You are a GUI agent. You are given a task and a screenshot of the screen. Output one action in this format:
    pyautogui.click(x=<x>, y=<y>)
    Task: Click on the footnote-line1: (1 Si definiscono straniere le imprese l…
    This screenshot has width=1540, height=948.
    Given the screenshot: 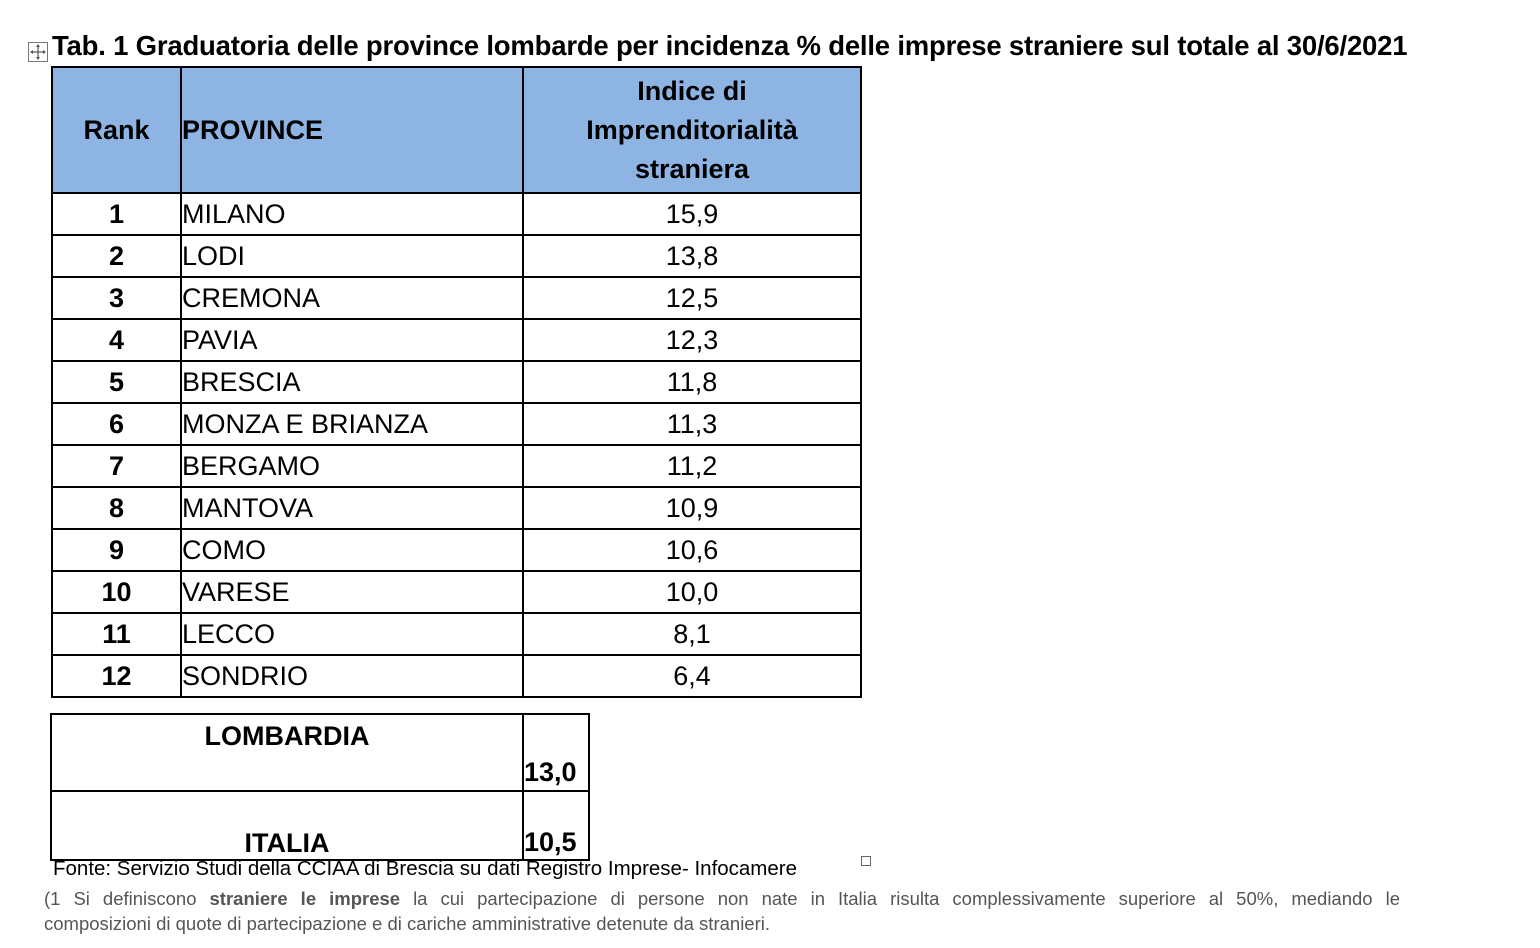 What is the action you would take?
    pyautogui.click(x=722, y=898)
    